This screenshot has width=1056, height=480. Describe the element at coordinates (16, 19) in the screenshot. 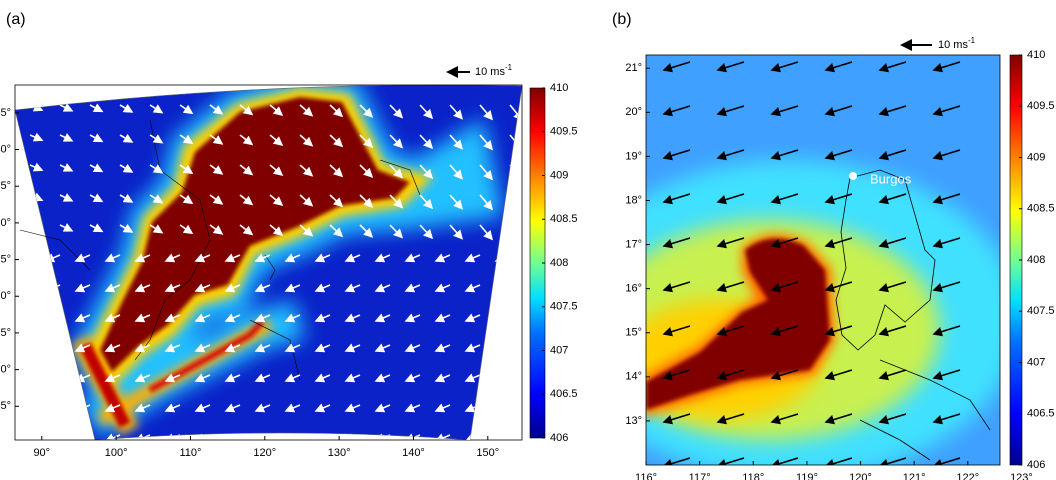

I see `panel-label: (a)` at that location.